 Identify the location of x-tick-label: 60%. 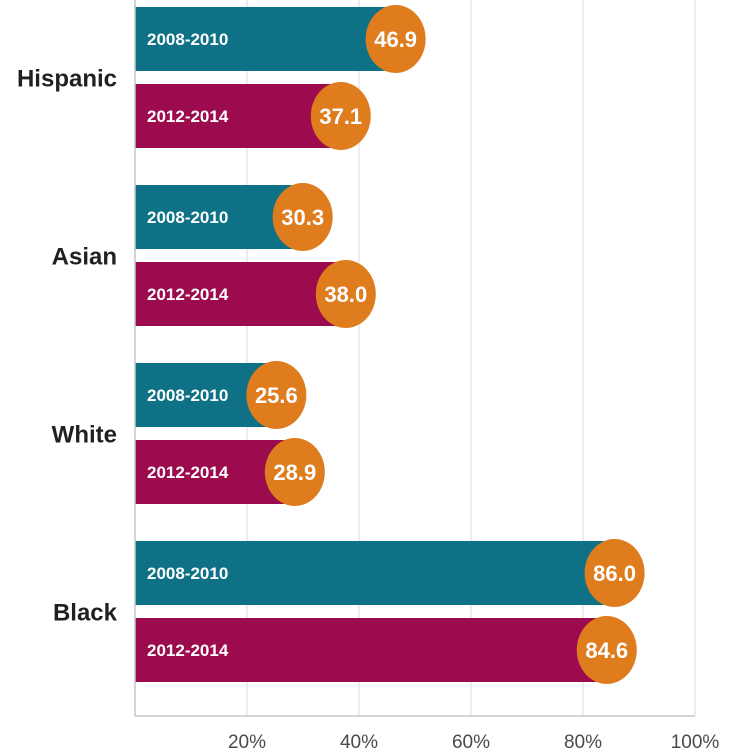
(471, 740).